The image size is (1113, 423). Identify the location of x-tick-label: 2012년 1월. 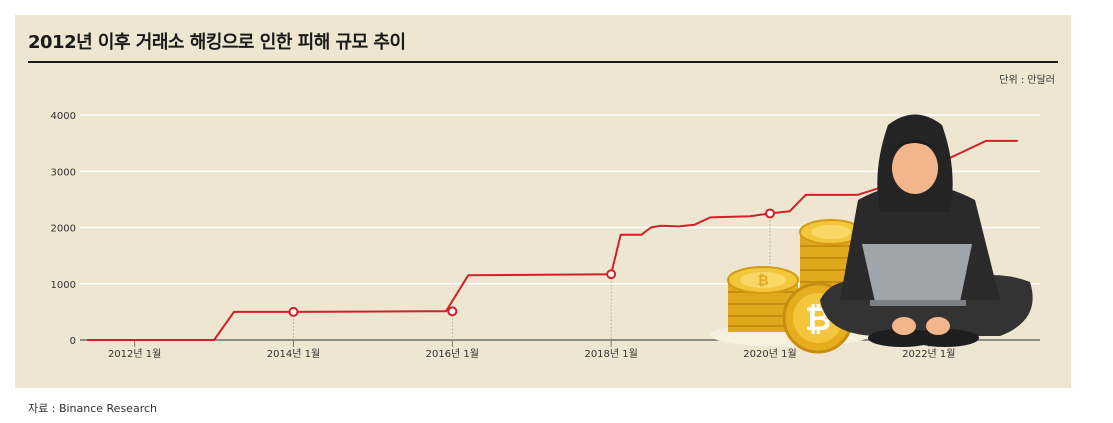
(134, 354).